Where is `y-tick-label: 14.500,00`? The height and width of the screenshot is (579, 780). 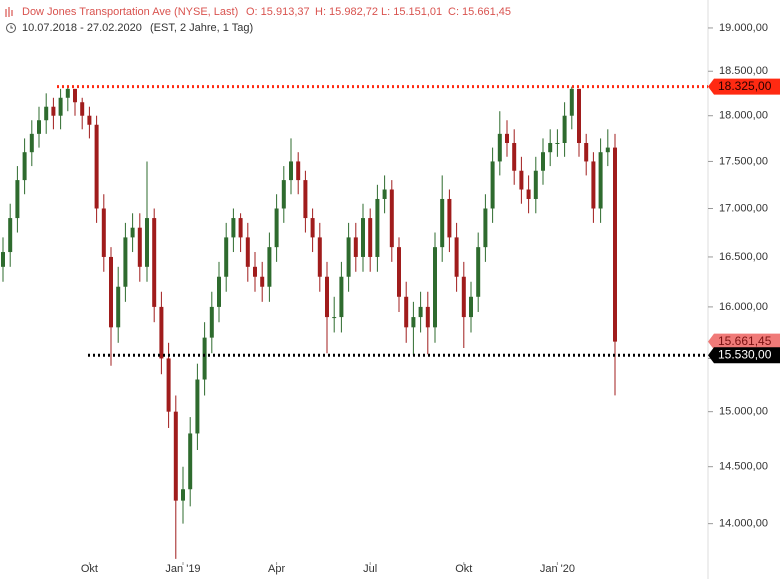 y-tick-label: 14.500,00 is located at coordinates (743, 467).